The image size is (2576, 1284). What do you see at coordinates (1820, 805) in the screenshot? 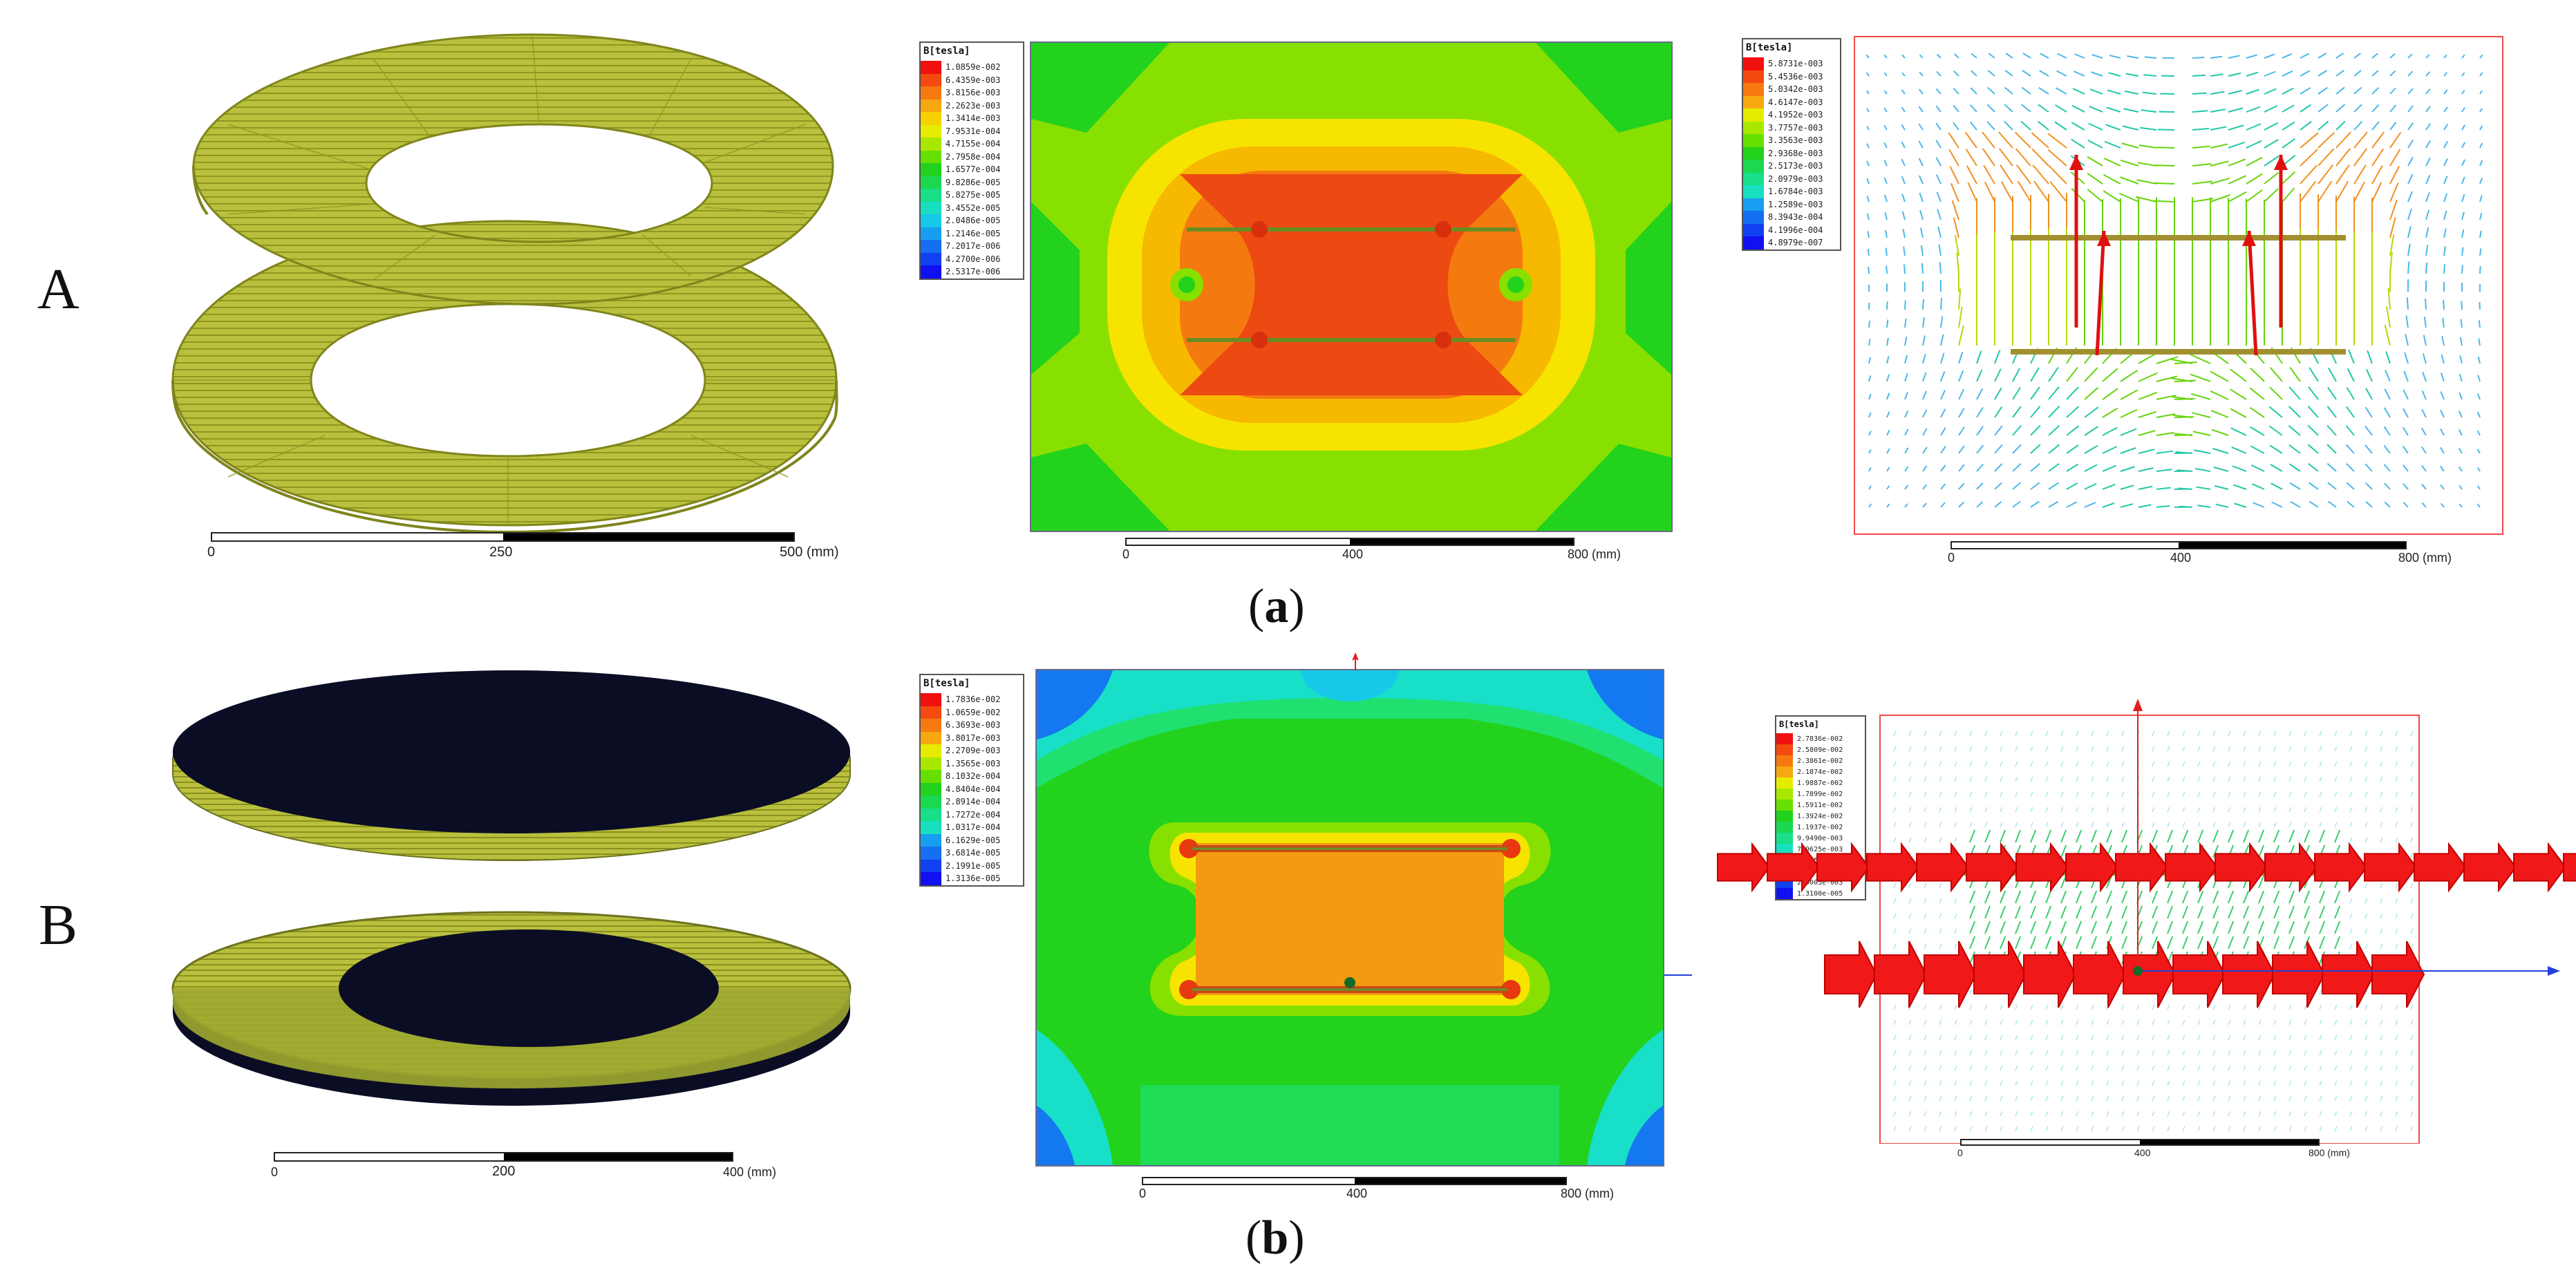
I see `legend-row: 1.5911e-002` at bounding box center [1820, 805].